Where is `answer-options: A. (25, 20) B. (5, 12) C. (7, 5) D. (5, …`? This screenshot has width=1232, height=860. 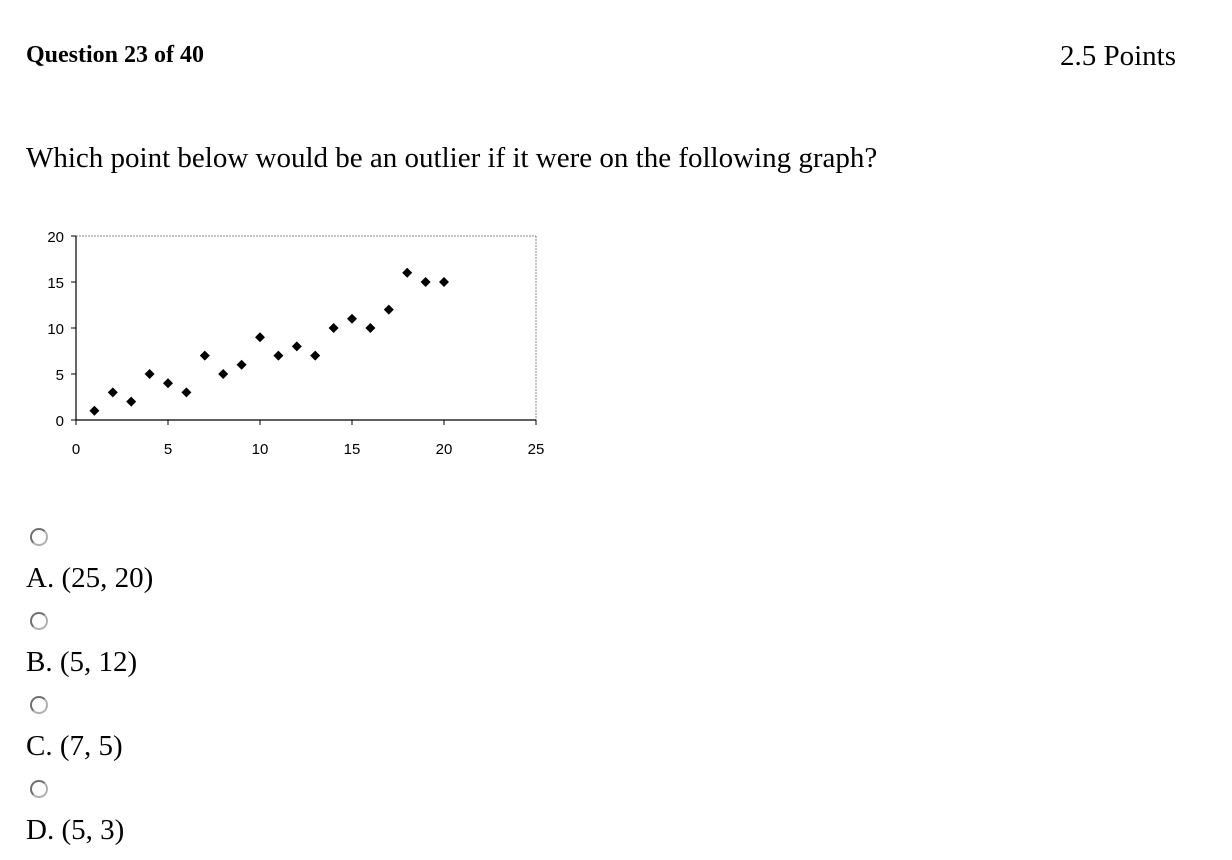 answer-options: A. (25, 20) B. (5, 12) C. (7, 5) D. (5, … is located at coordinates (226, 692).